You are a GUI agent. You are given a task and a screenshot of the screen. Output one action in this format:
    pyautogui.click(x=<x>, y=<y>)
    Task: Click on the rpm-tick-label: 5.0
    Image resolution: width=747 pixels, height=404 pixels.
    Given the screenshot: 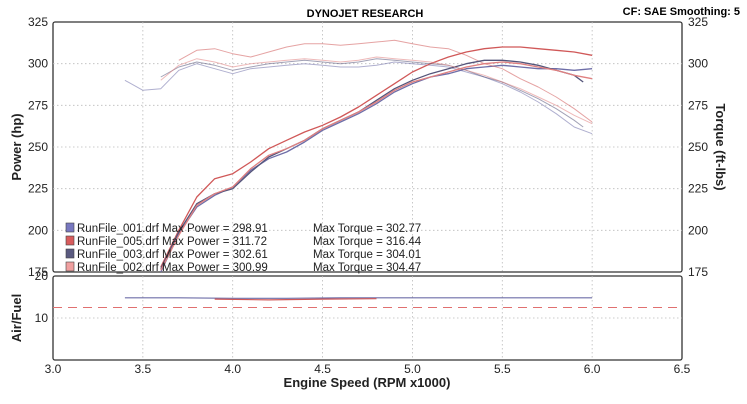 What is the action you would take?
    pyautogui.click(x=412, y=369)
    